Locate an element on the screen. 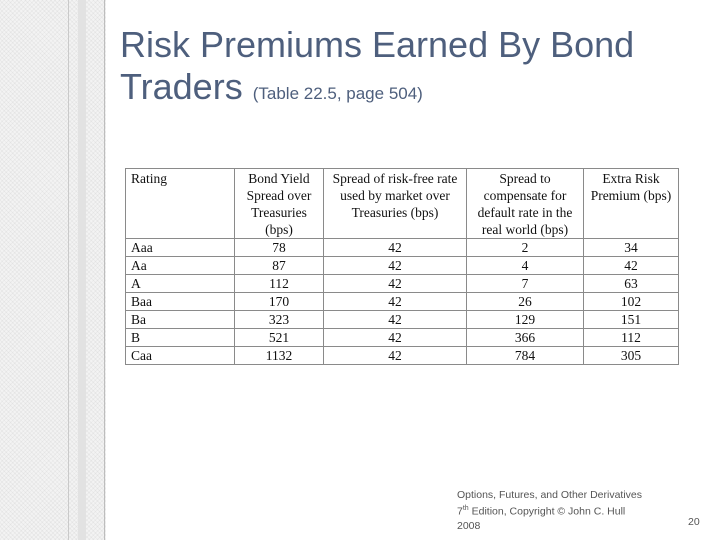 The image size is (720, 540). footer-year: 2008 is located at coordinates (469, 525).